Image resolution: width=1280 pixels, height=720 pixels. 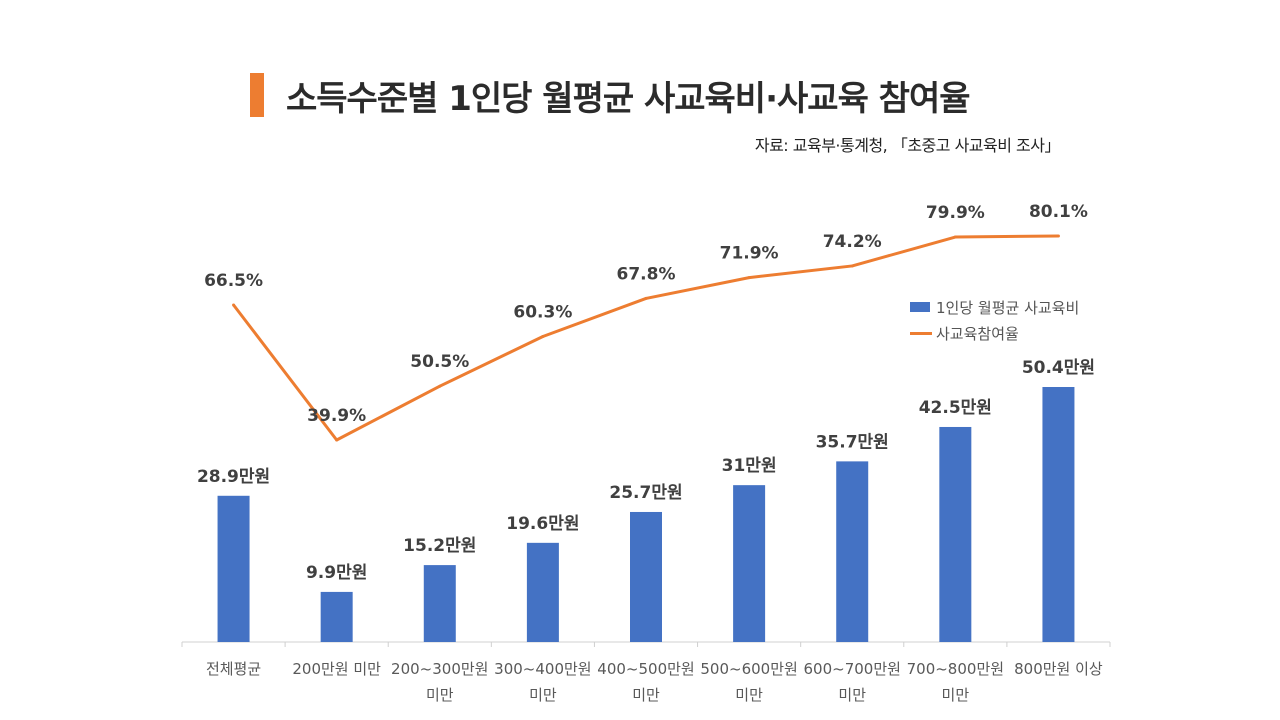 I want to click on legend-item-bar: 1인당 월평균 사교육비, so click(x=994, y=307).